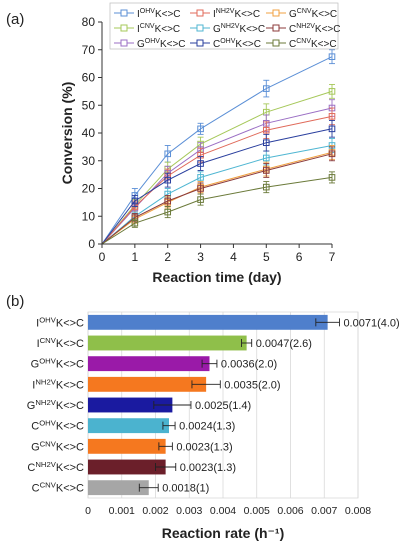 The width and height of the screenshot is (400, 550). I want to click on category-label: IOHVK<>C, so click(60, 322).